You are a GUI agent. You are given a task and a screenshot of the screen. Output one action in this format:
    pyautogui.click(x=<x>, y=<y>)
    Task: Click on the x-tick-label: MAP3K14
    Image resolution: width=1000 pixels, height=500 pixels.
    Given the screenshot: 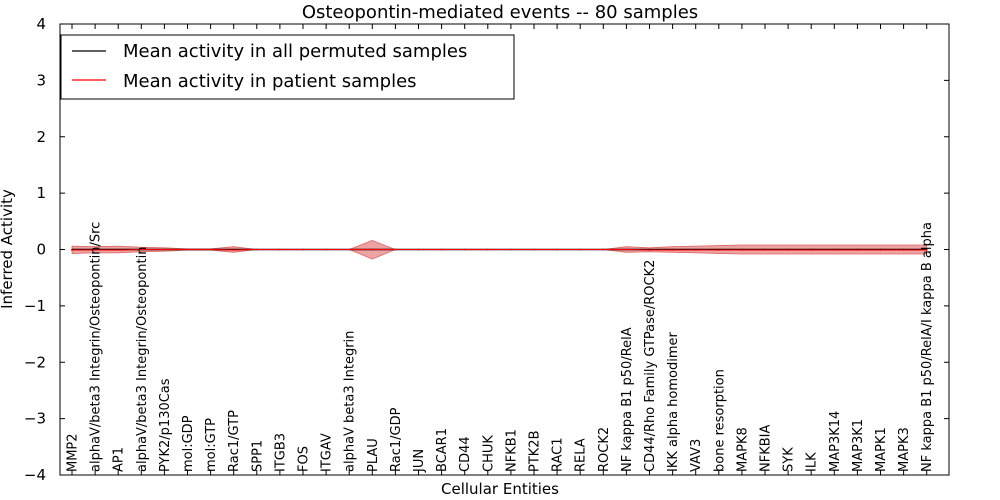 What is the action you would take?
    pyautogui.click(x=835, y=441)
    